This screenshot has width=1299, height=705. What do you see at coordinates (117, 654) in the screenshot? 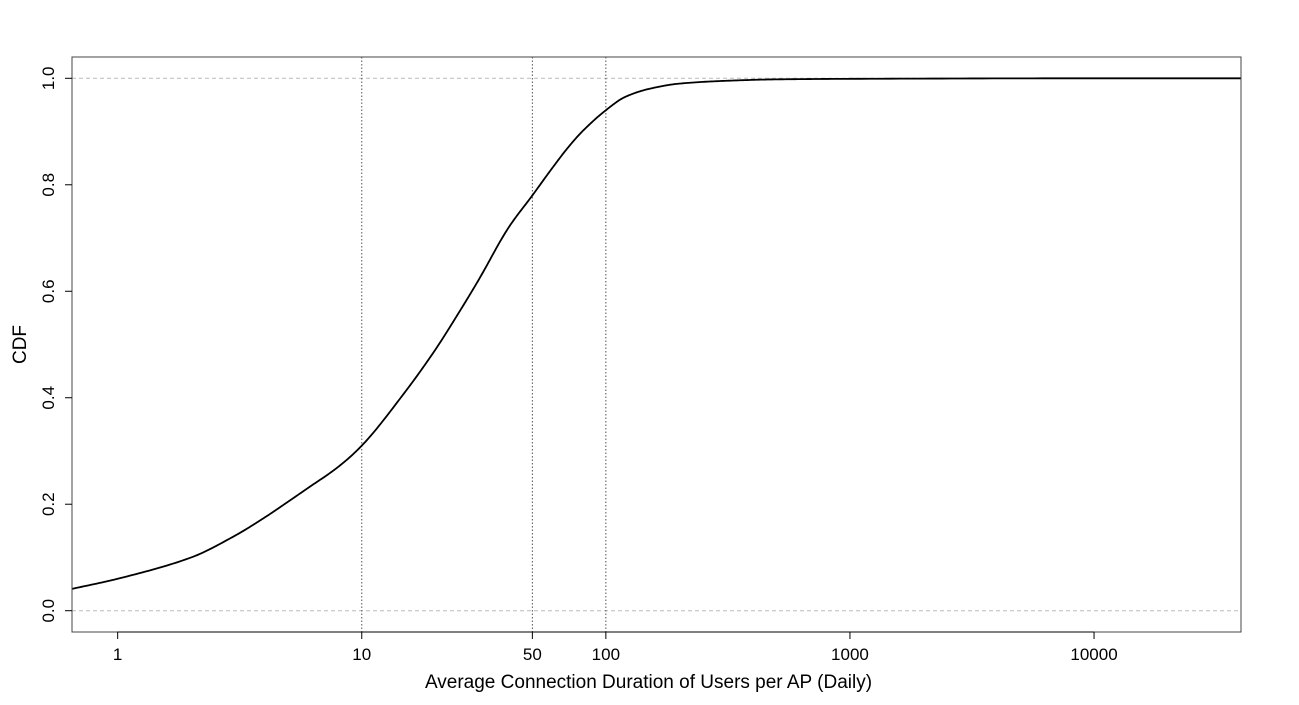
I see `x-tick-label-0: 1` at bounding box center [117, 654].